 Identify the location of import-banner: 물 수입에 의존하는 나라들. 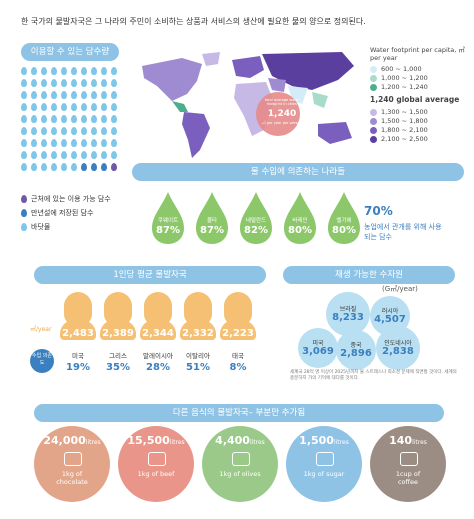
(298, 172).